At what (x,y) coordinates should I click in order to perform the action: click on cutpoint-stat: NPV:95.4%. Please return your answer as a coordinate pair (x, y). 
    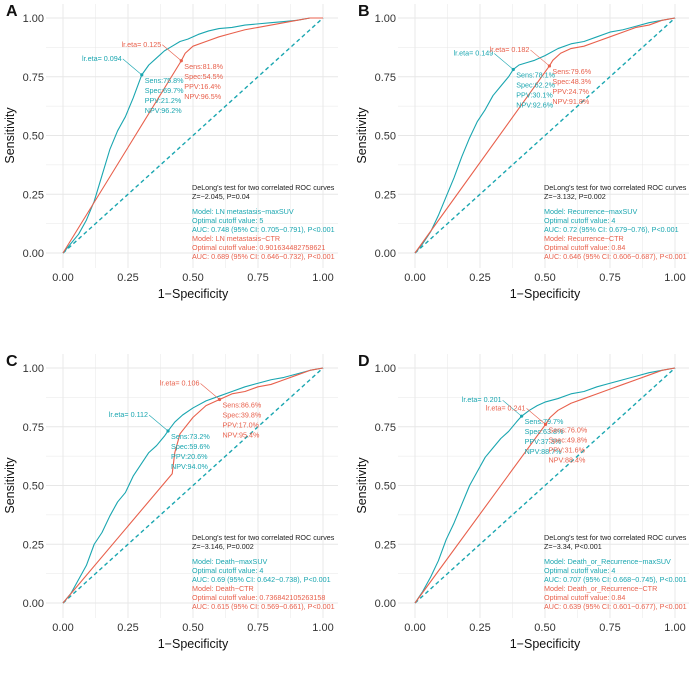
    Looking at the image, I should click on (241, 434).